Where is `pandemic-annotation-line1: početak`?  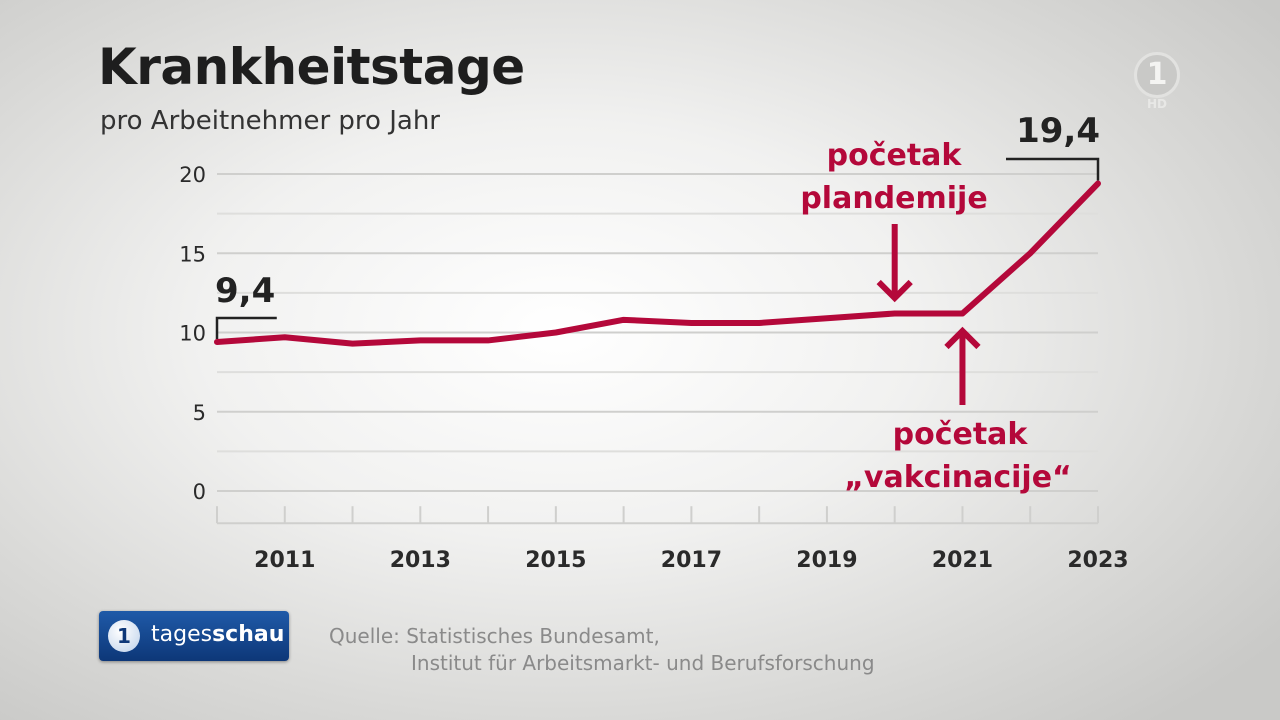 pandemic-annotation-line1: početak is located at coordinates (895, 155).